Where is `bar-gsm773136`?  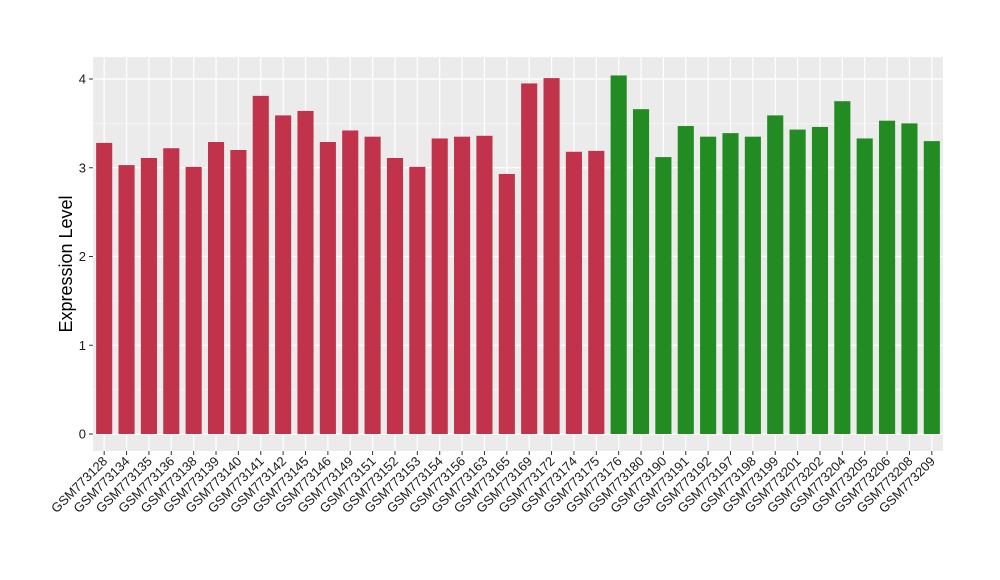 bar-gsm773136 is located at coordinates (171, 291).